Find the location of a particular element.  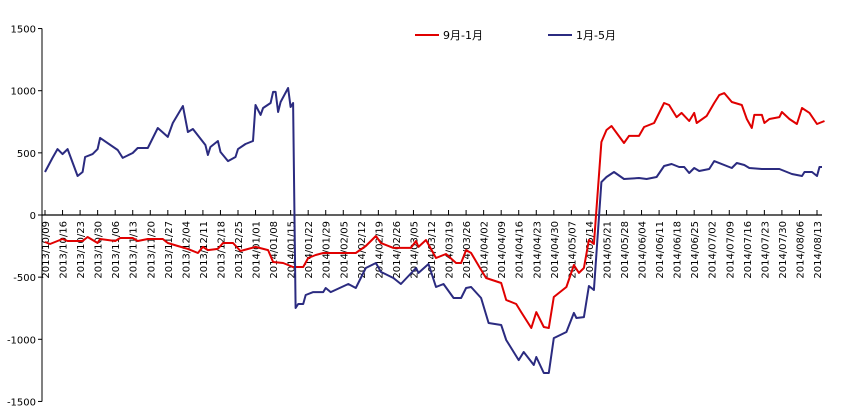

y-tick-label: -1500 is located at coordinates (21, 402).